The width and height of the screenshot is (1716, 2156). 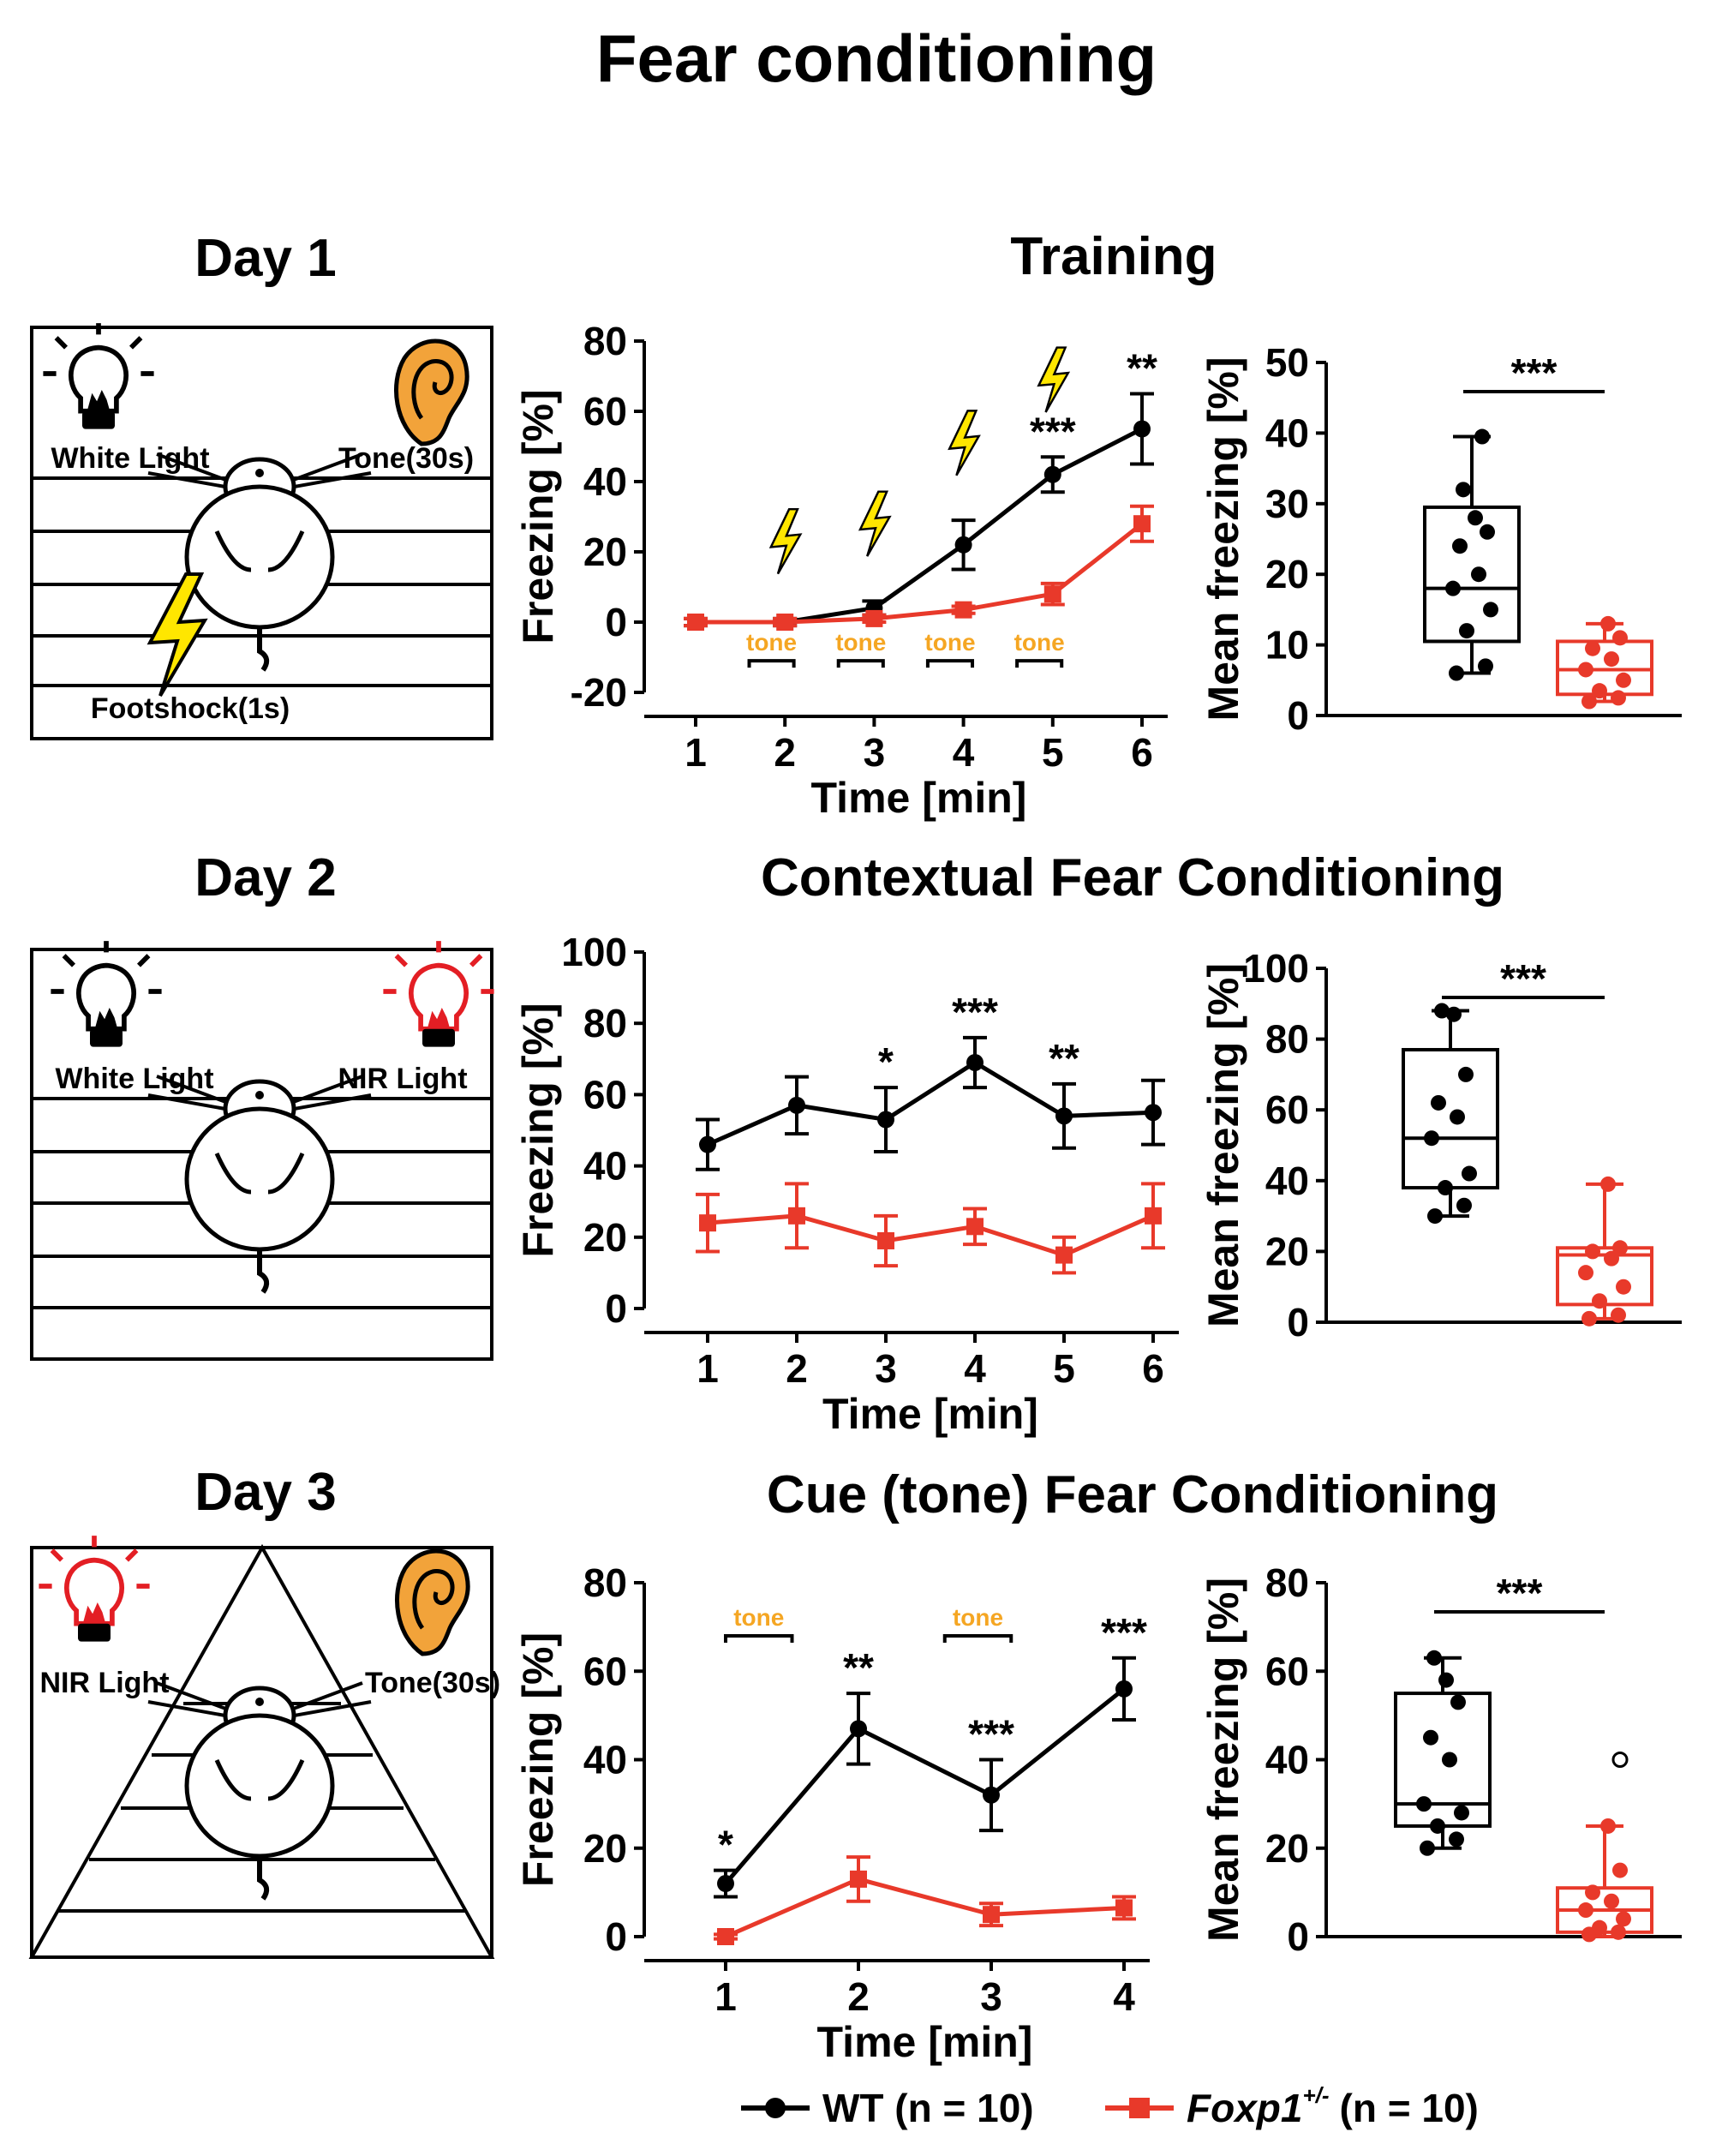 I want to click on y-tick-label: 30, so click(x=1287, y=504).